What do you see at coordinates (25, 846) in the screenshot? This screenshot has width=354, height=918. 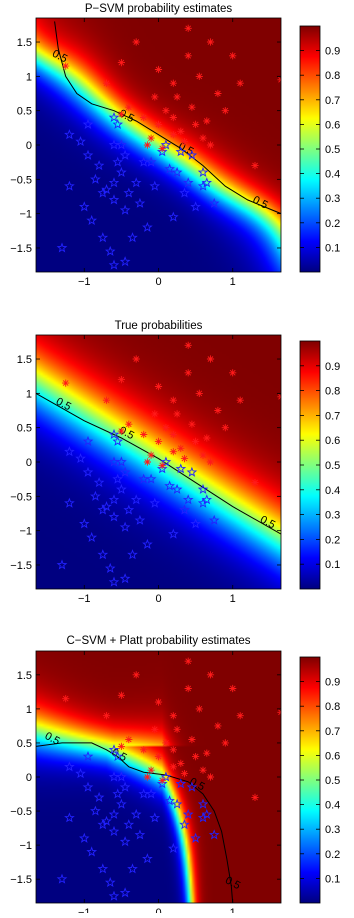 I see `y-tick-label: −1` at bounding box center [25, 846].